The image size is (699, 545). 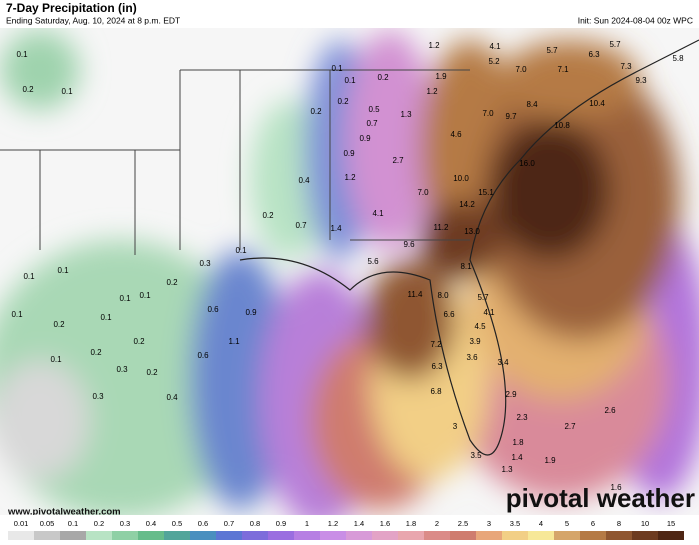 I want to click on map-value-label: 8.1, so click(x=466, y=266).